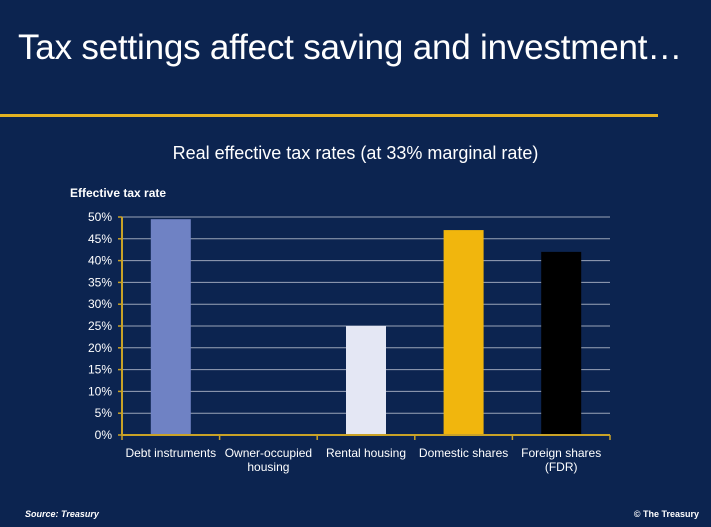  Describe the element at coordinates (561, 460) in the screenshot. I see `x-tick-label: Foreign shares (FDR)` at that location.